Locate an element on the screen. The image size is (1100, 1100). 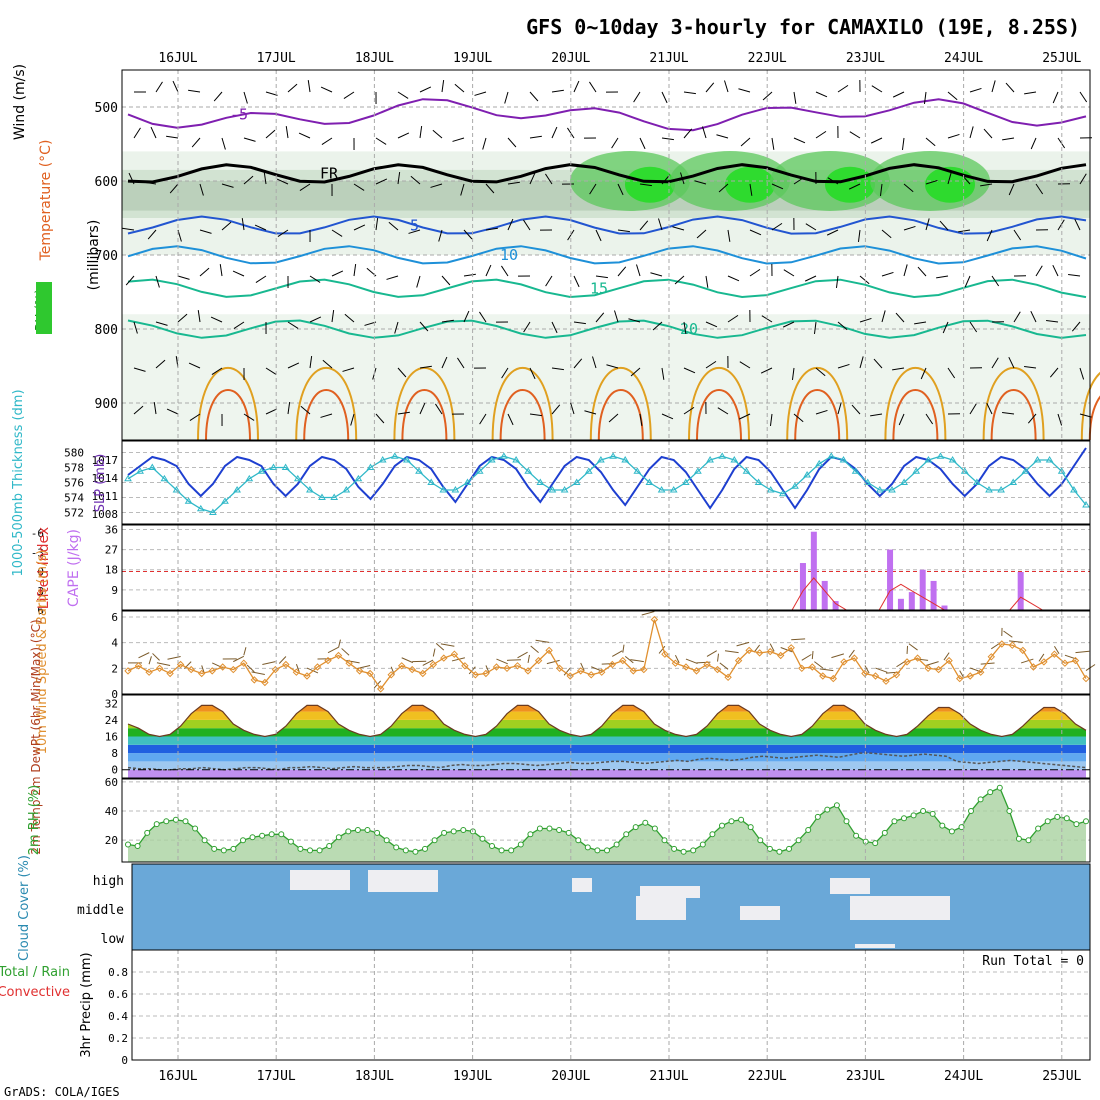
cape-tick-label: 18 is located at coordinates (111, 570).